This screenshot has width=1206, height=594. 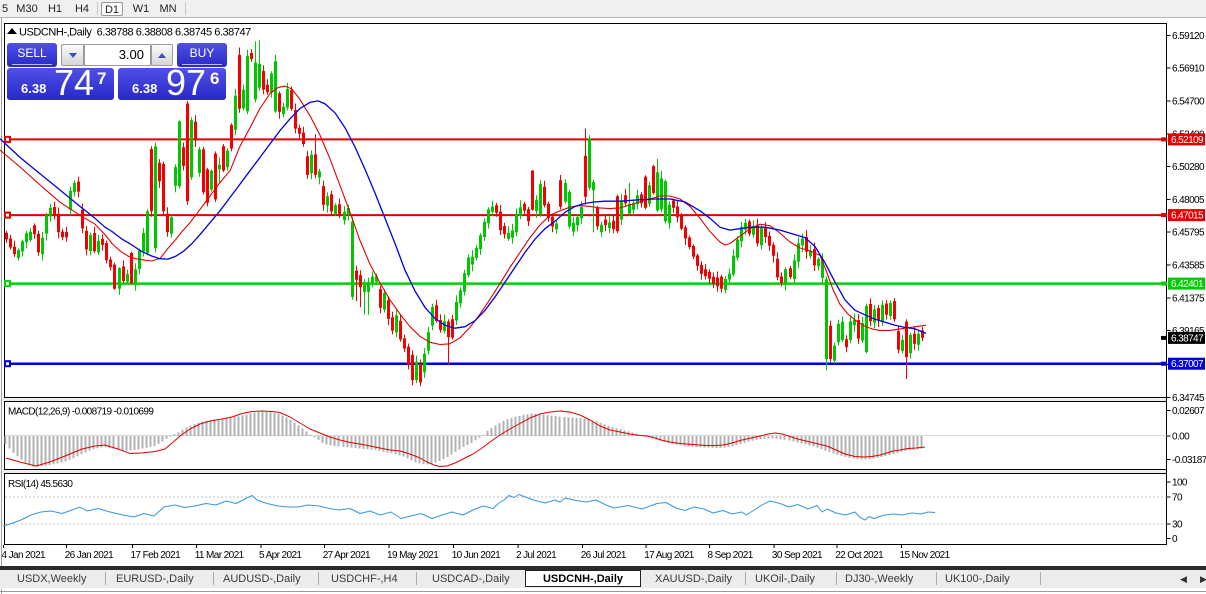 What do you see at coordinates (476, 555) in the screenshot?
I see `svg-text: 10 Jun 2021` at bounding box center [476, 555].